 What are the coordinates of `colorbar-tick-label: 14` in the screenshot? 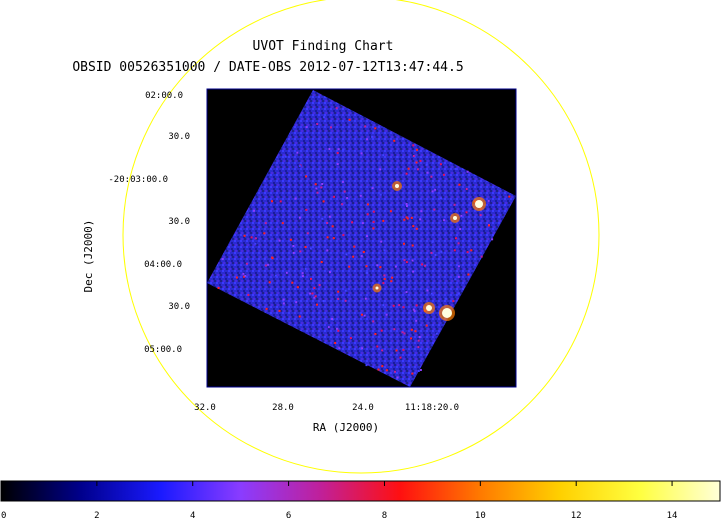 It's located at (672, 516).